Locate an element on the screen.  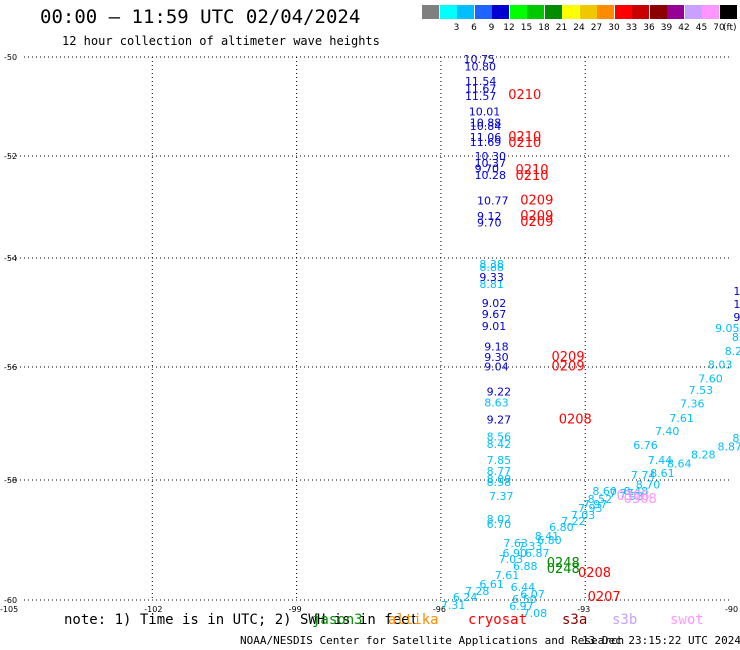
legend-label: 42 is located at coordinates (684, 28).